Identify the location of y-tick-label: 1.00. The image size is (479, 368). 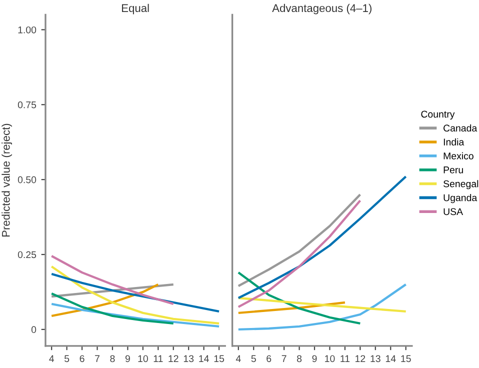
(27, 30).